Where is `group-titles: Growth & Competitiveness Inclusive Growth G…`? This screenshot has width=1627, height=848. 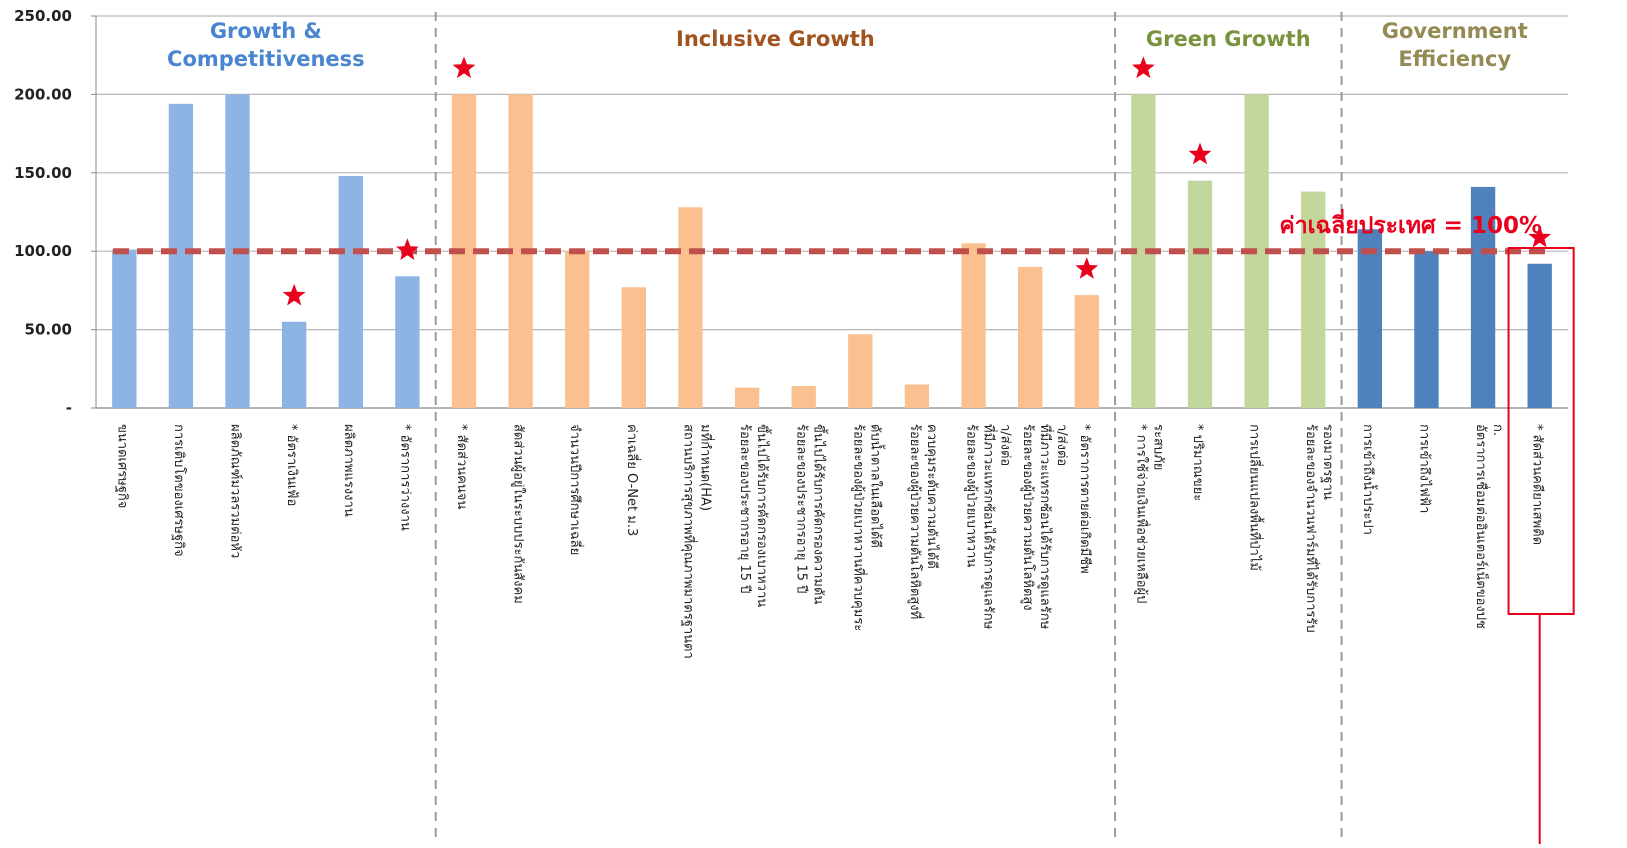
group-titles: Growth & Competitiveness Inclusive Growth G… is located at coordinates (847, 45).